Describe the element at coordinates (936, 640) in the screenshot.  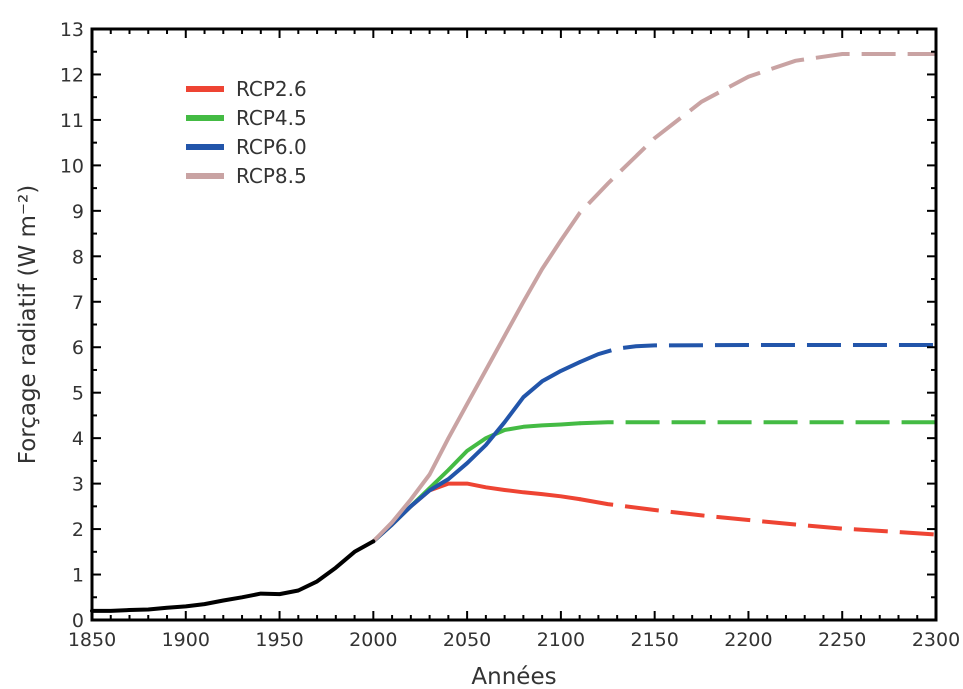
I see `x-tick-label: 2300` at that location.